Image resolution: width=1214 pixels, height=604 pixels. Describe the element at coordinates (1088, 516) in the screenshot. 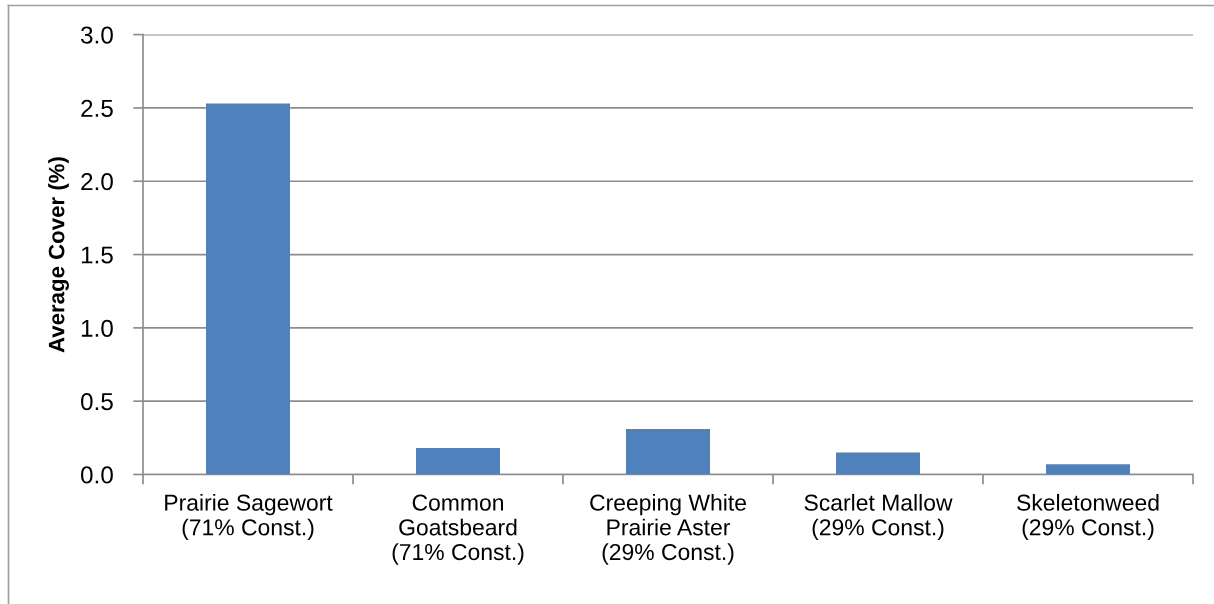

I see `x-tick-label: Skeletonweed (29% Const.)` at that location.